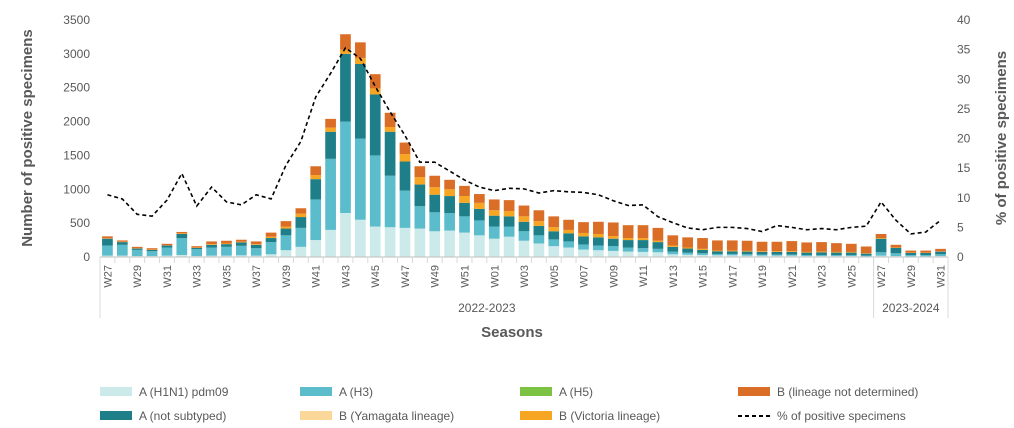  What do you see at coordinates (198, 276) in the screenshot?
I see `x-tick-label: W33` at bounding box center [198, 276].